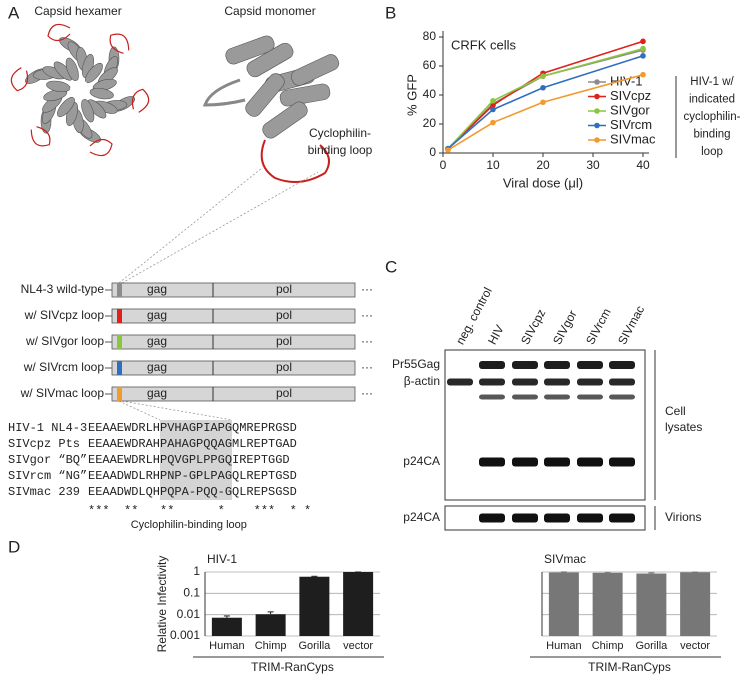 This screenshot has width=746, height=684. I want to click on construct-name: w/ SIVgor loop, so click(64, 341).